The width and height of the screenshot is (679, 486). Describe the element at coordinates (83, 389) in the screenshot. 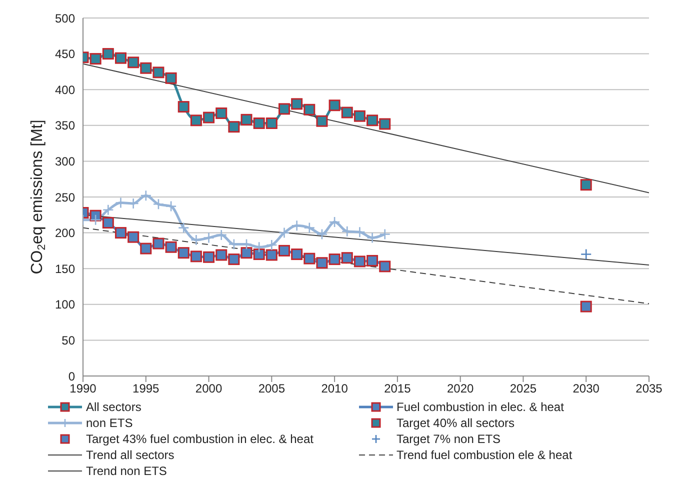

I see `x-tick-label: 1990` at that location.